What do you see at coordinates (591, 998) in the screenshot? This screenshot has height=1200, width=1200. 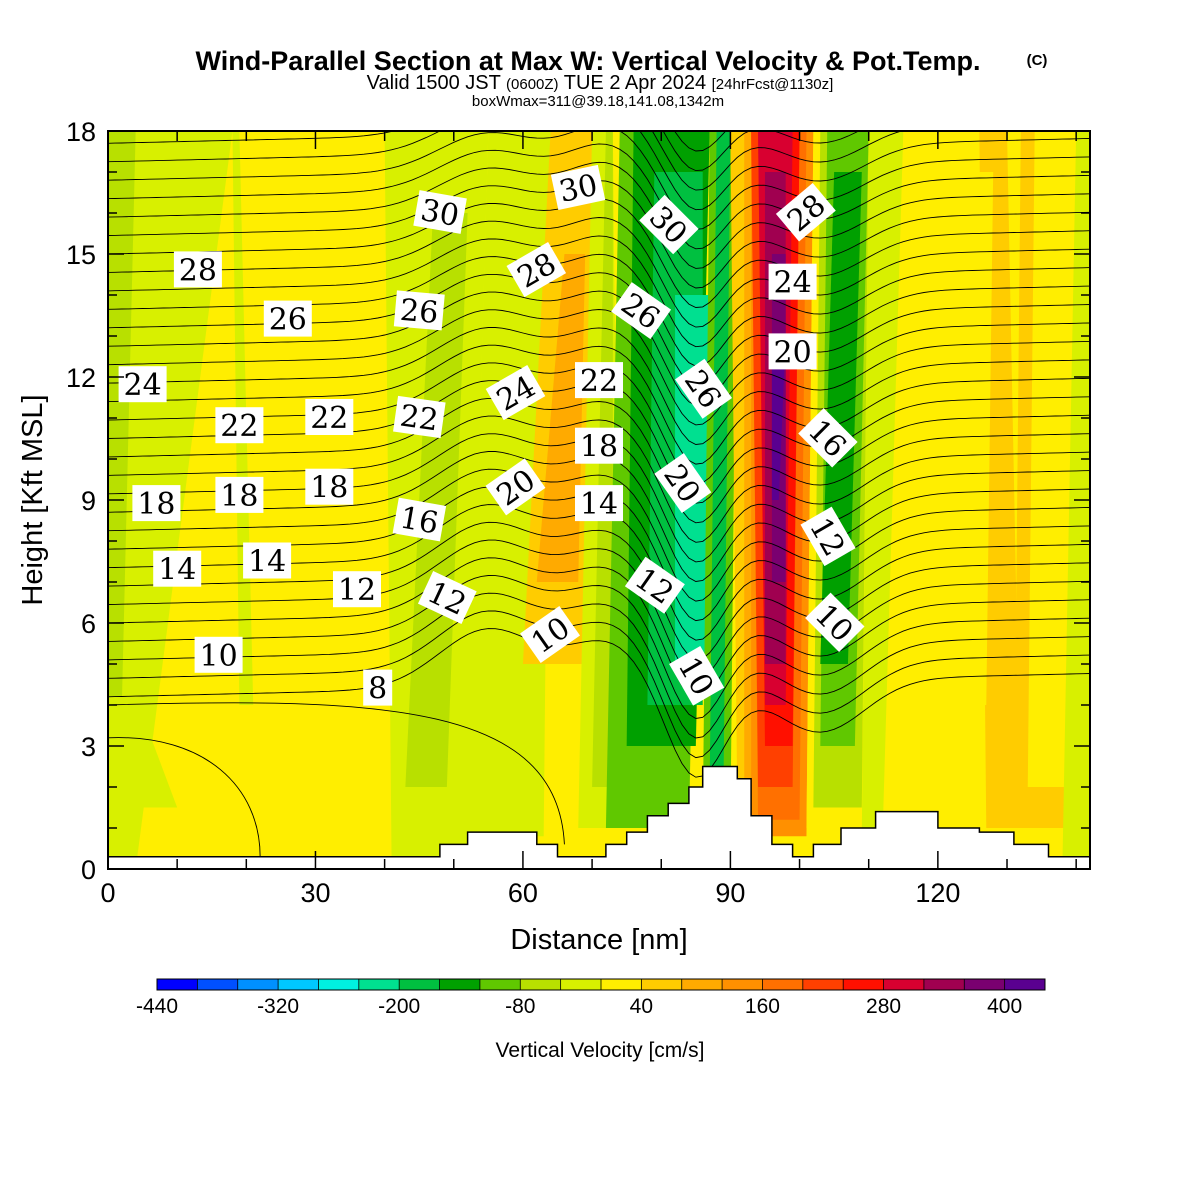 I see `colorbar: -440 -320 -200 -80 40 160 280 400` at bounding box center [591, 998].